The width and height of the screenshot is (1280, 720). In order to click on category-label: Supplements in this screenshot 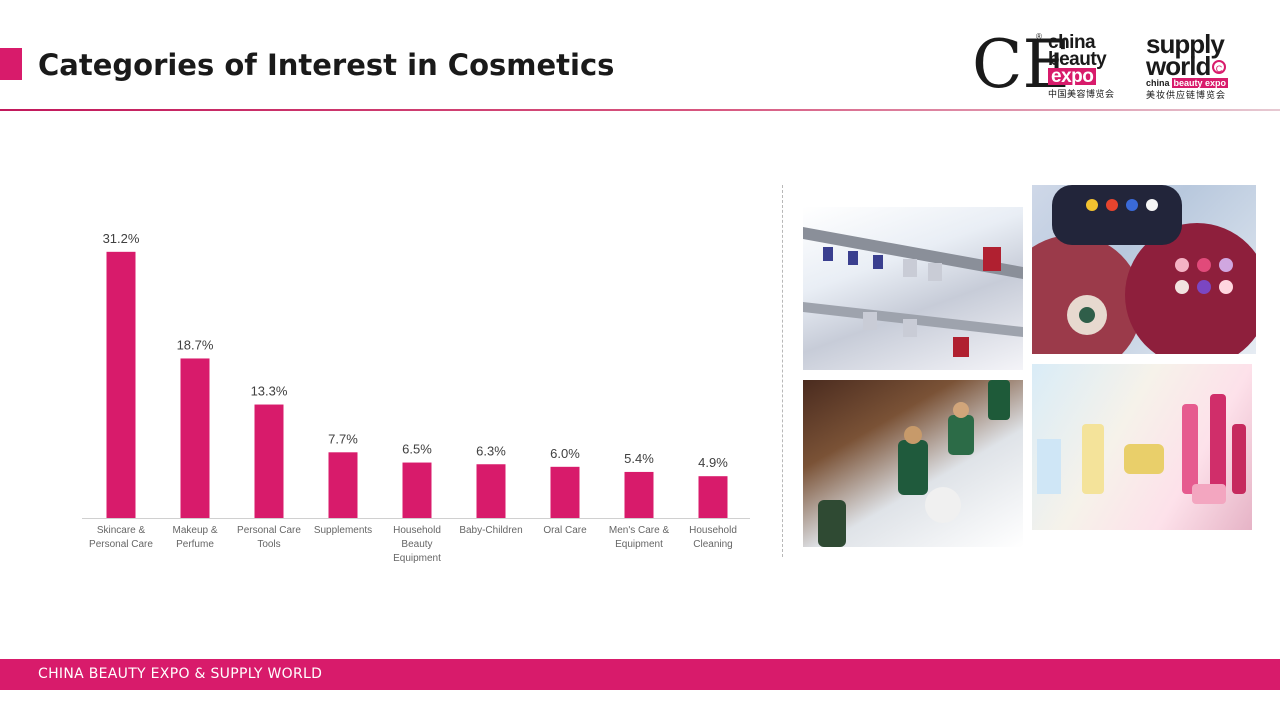, I will do `click(343, 530)`.